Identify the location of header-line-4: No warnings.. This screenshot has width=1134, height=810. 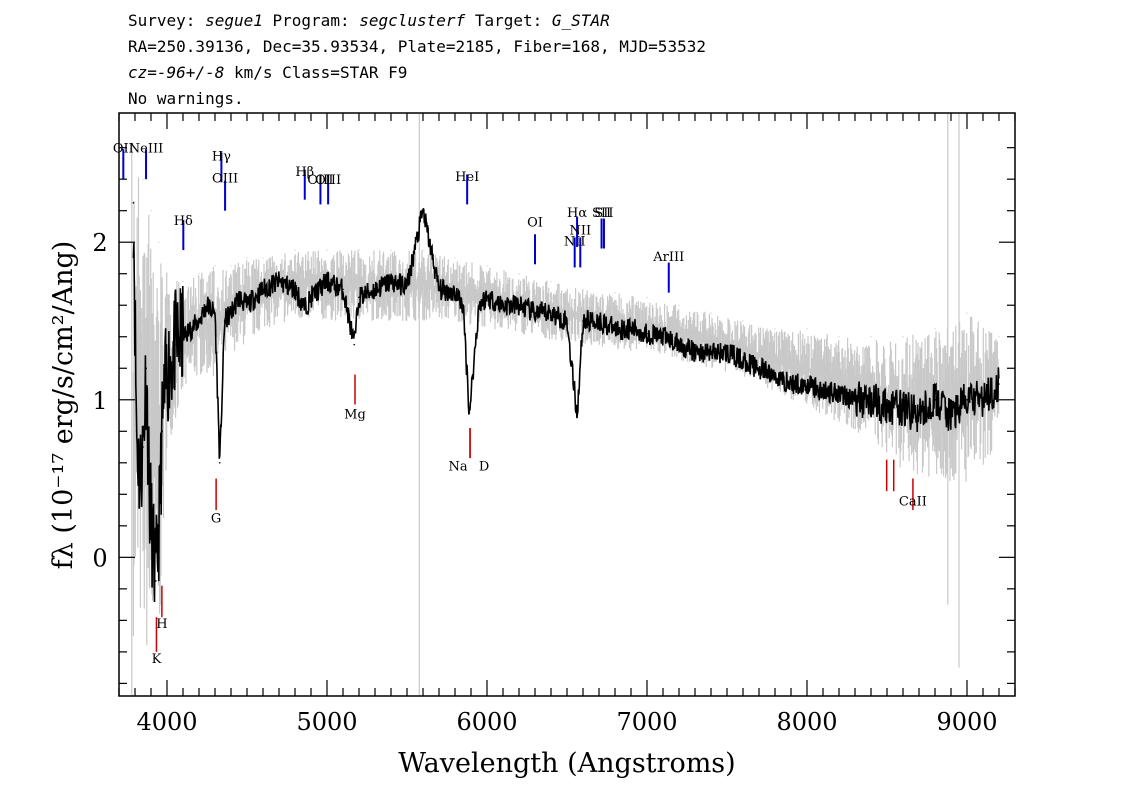
(186, 98).